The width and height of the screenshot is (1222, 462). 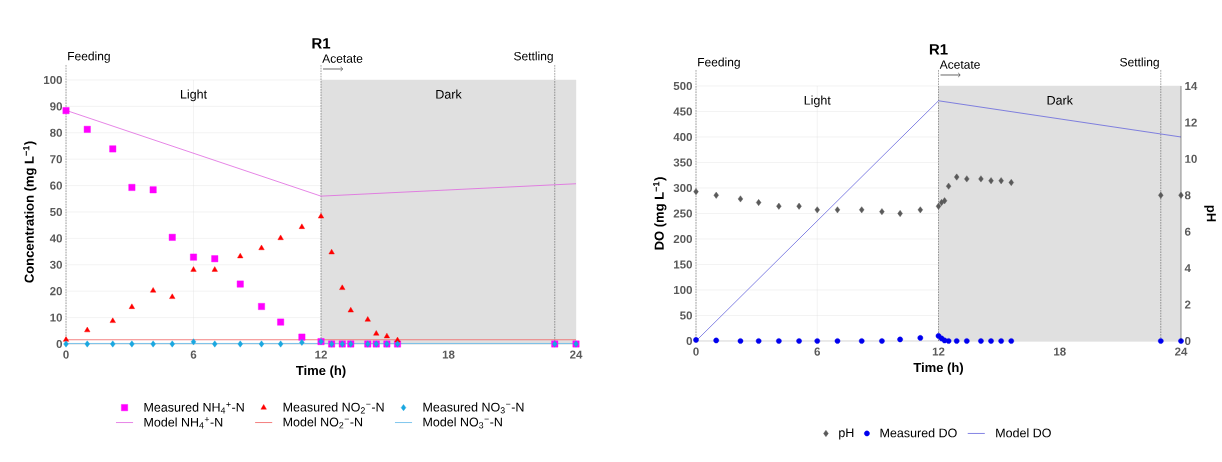 What do you see at coordinates (682, 111) in the screenshot?
I see `y-tick-label: 450` at bounding box center [682, 111].